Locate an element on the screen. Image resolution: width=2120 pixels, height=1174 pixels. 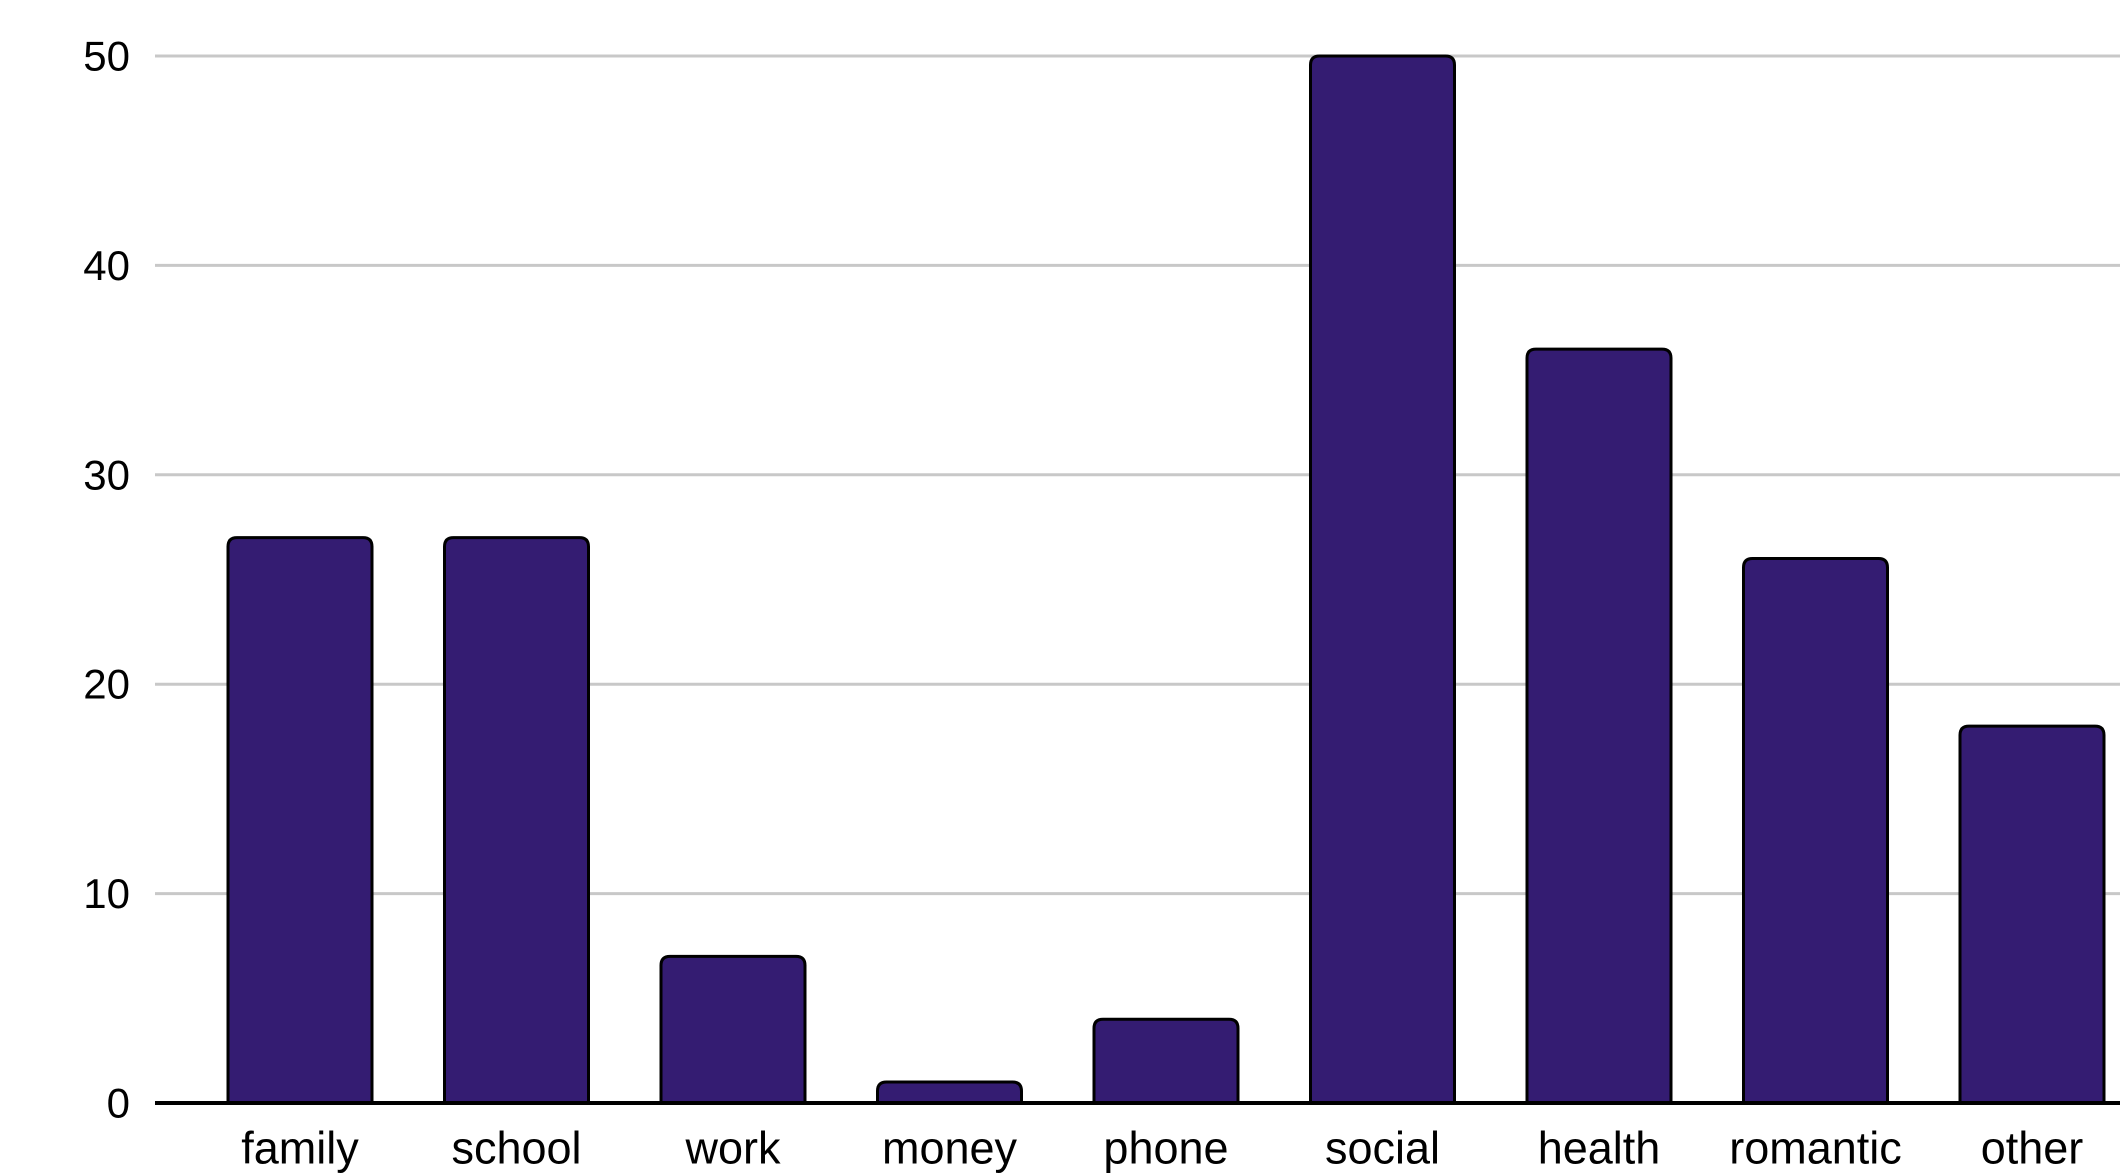
y-tick-labels: 0 10 20 30 40 50 is located at coordinates (106, 580).